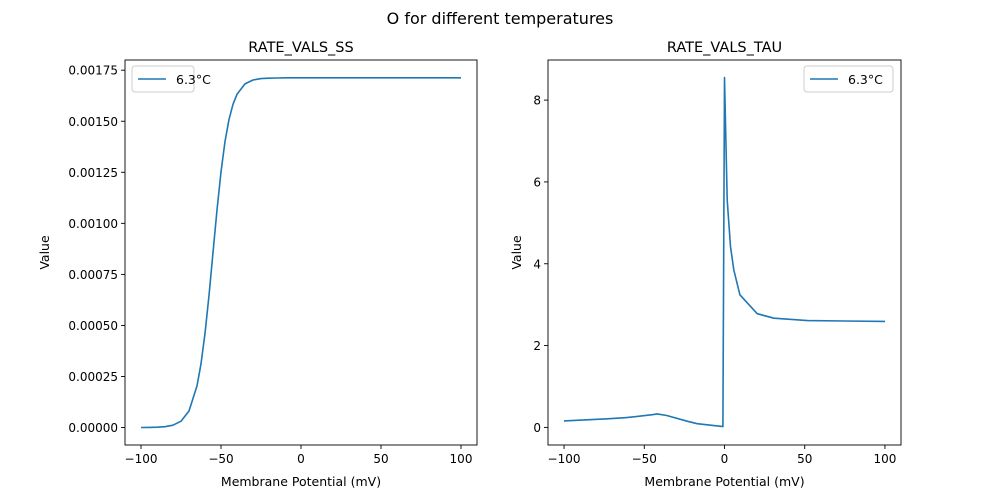  What do you see at coordinates (93, 173) in the screenshot?
I see `y-tick-label: 0.00125` at bounding box center [93, 173].